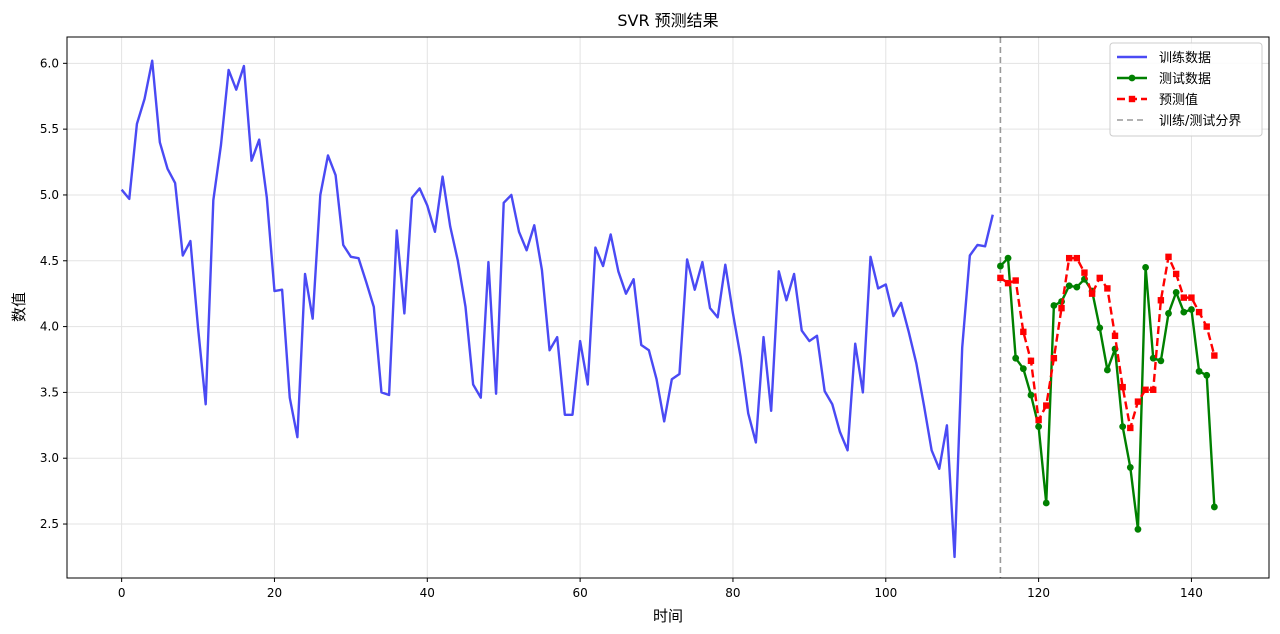  Describe the element at coordinates (1185, 58) in the screenshot. I see `legend-label: 训练数据` at that location.